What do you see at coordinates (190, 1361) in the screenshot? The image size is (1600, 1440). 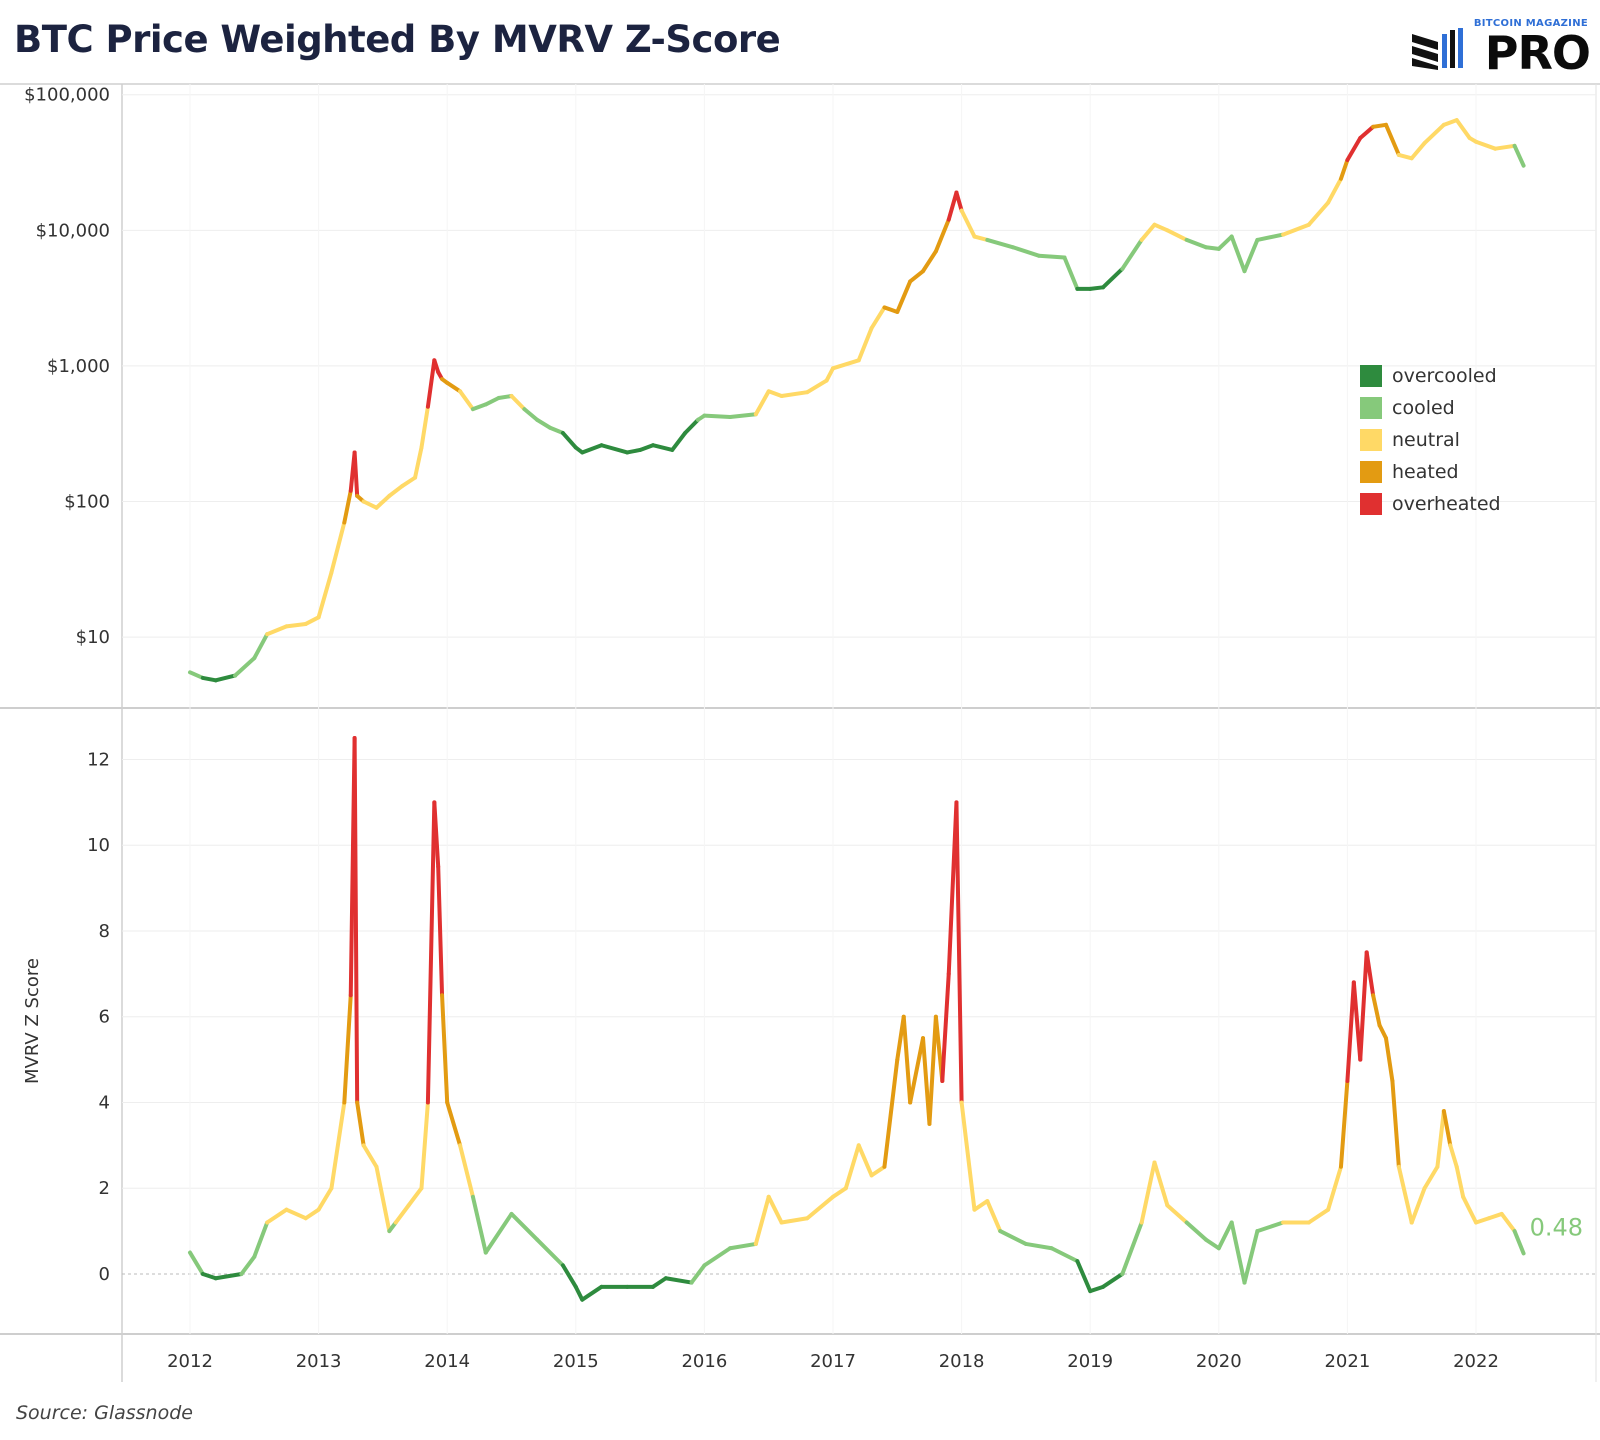 I see `year-tick-label: 2012` at bounding box center [190, 1361].